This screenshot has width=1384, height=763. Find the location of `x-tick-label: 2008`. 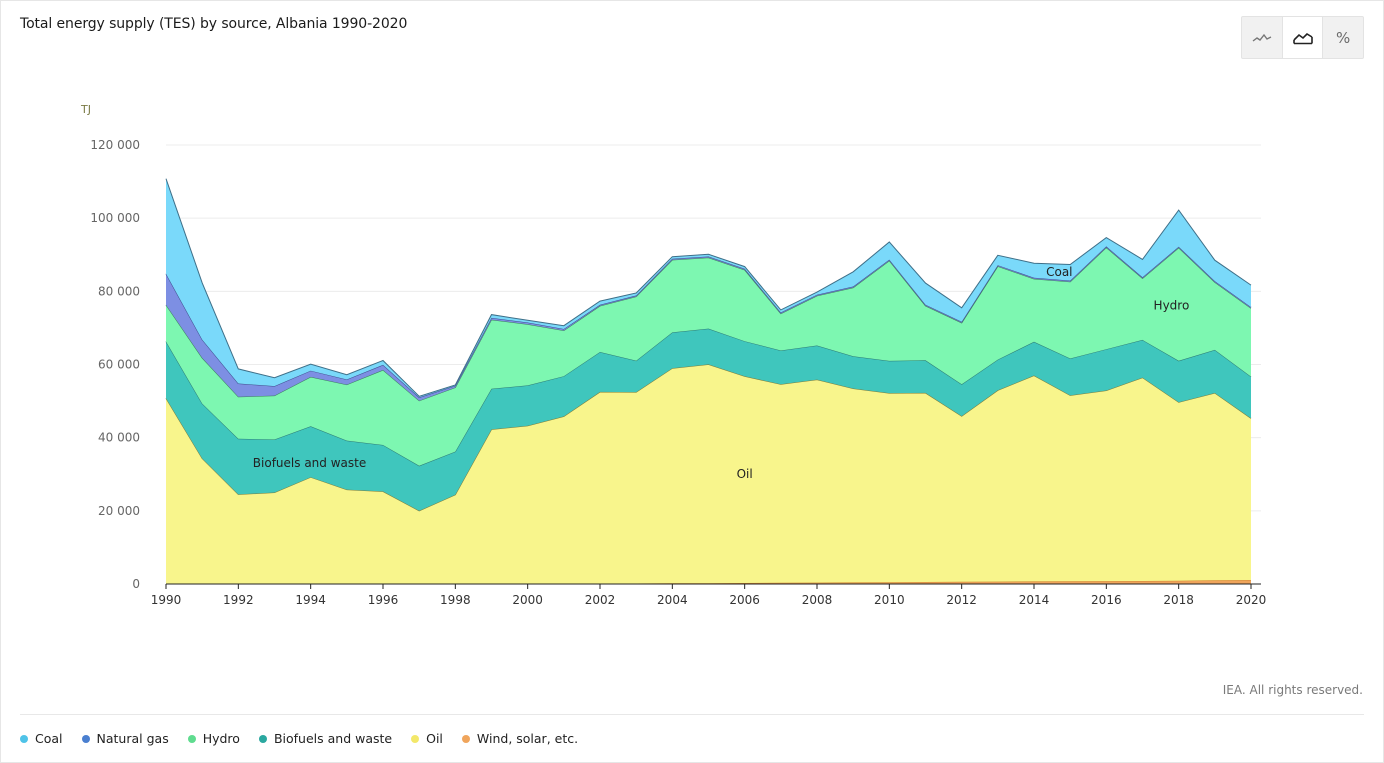

x-tick-label: 2008 is located at coordinates (817, 600).